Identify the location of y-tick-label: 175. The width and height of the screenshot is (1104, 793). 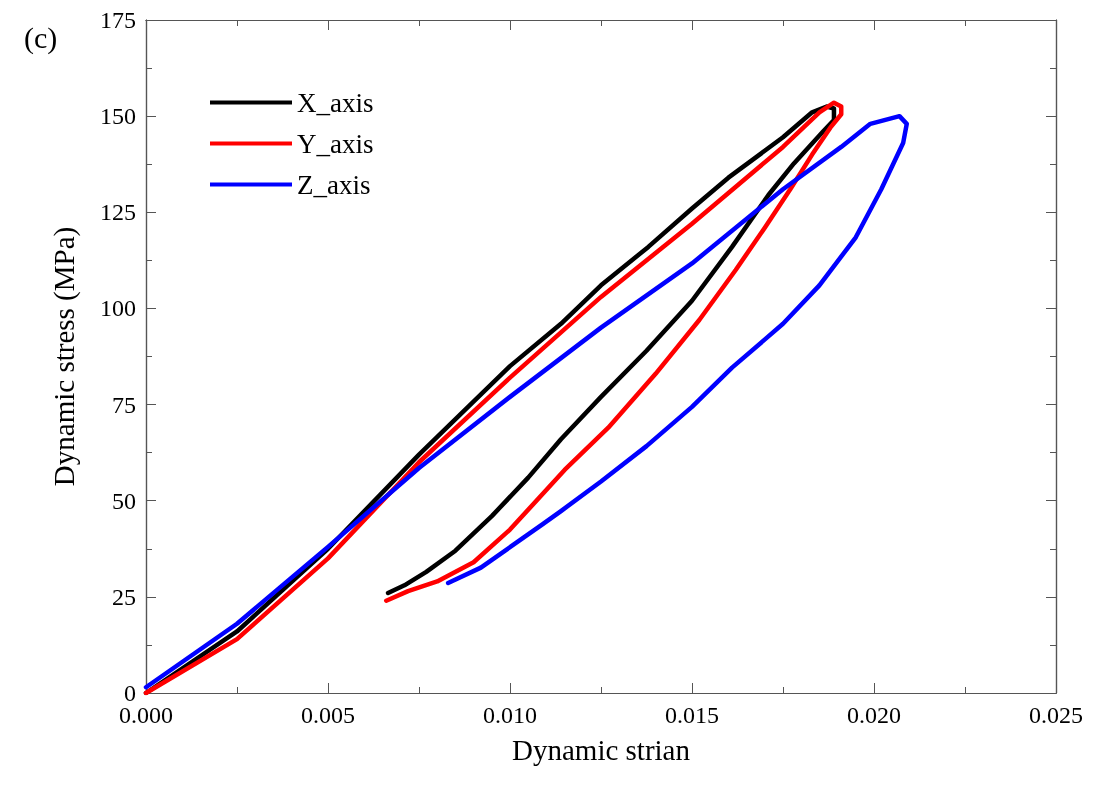
(118, 20).